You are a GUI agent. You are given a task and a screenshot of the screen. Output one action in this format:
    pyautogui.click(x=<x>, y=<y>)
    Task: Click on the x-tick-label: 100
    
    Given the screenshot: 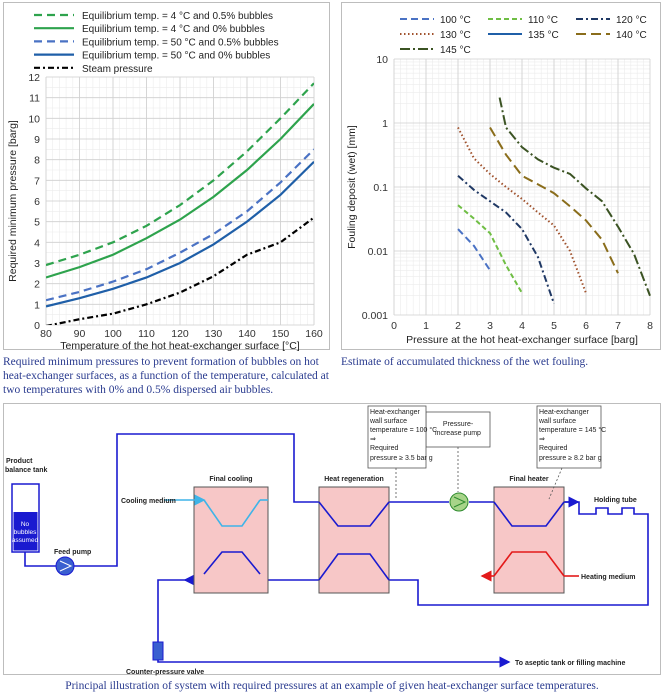 What is the action you would take?
    pyautogui.click(x=113, y=334)
    